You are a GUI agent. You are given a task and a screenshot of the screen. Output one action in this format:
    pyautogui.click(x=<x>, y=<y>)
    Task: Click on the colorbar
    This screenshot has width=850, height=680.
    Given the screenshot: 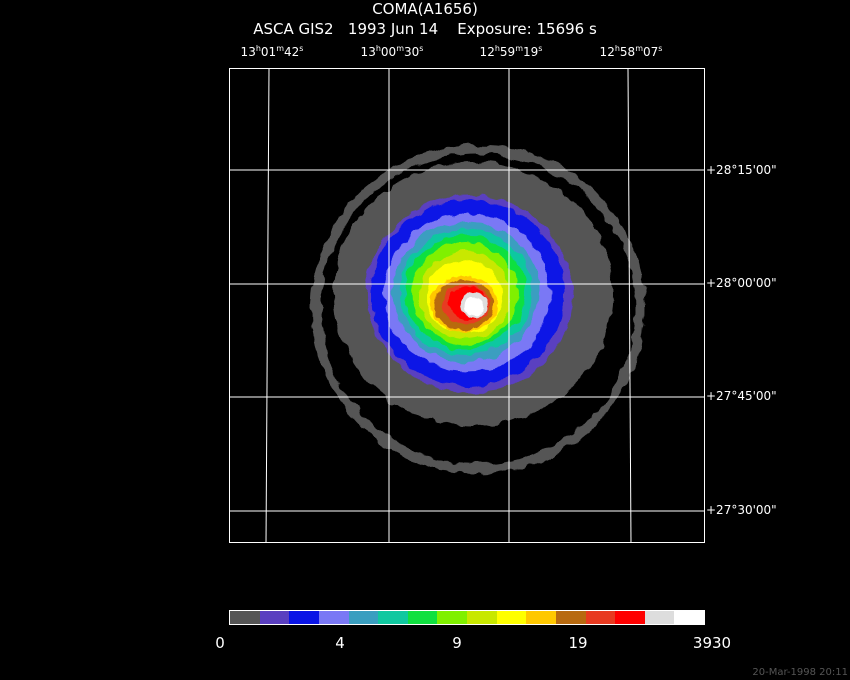 What is the action you would take?
    pyautogui.click(x=467, y=617)
    